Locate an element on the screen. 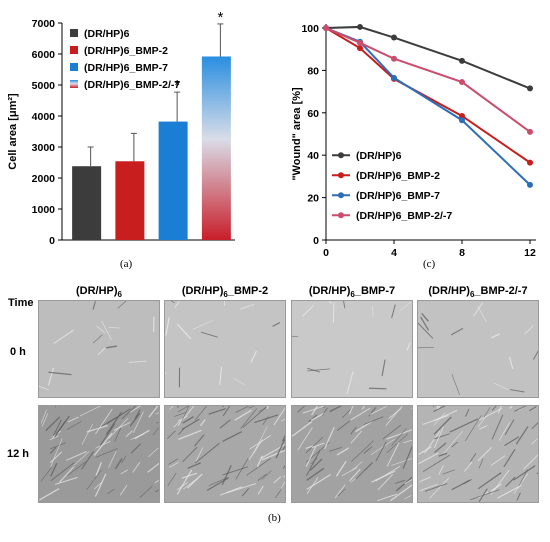 The height and width of the screenshot is (542, 550). y-tick-label: 100 is located at coordinates (310, 29).